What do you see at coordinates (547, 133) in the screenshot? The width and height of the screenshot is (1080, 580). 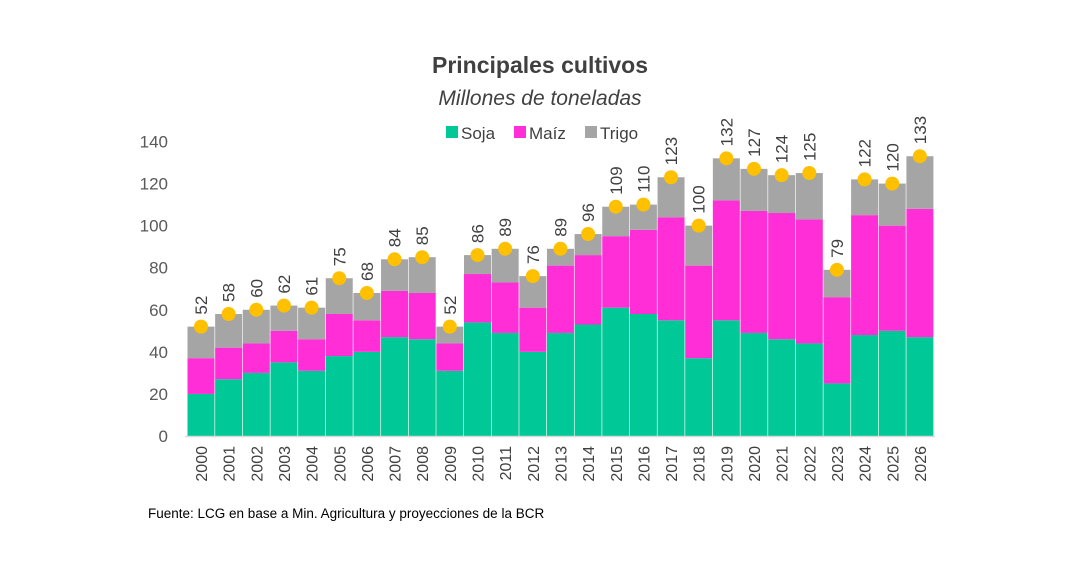 I see `legend-label: Maíz` at bounding box center [547, 133].